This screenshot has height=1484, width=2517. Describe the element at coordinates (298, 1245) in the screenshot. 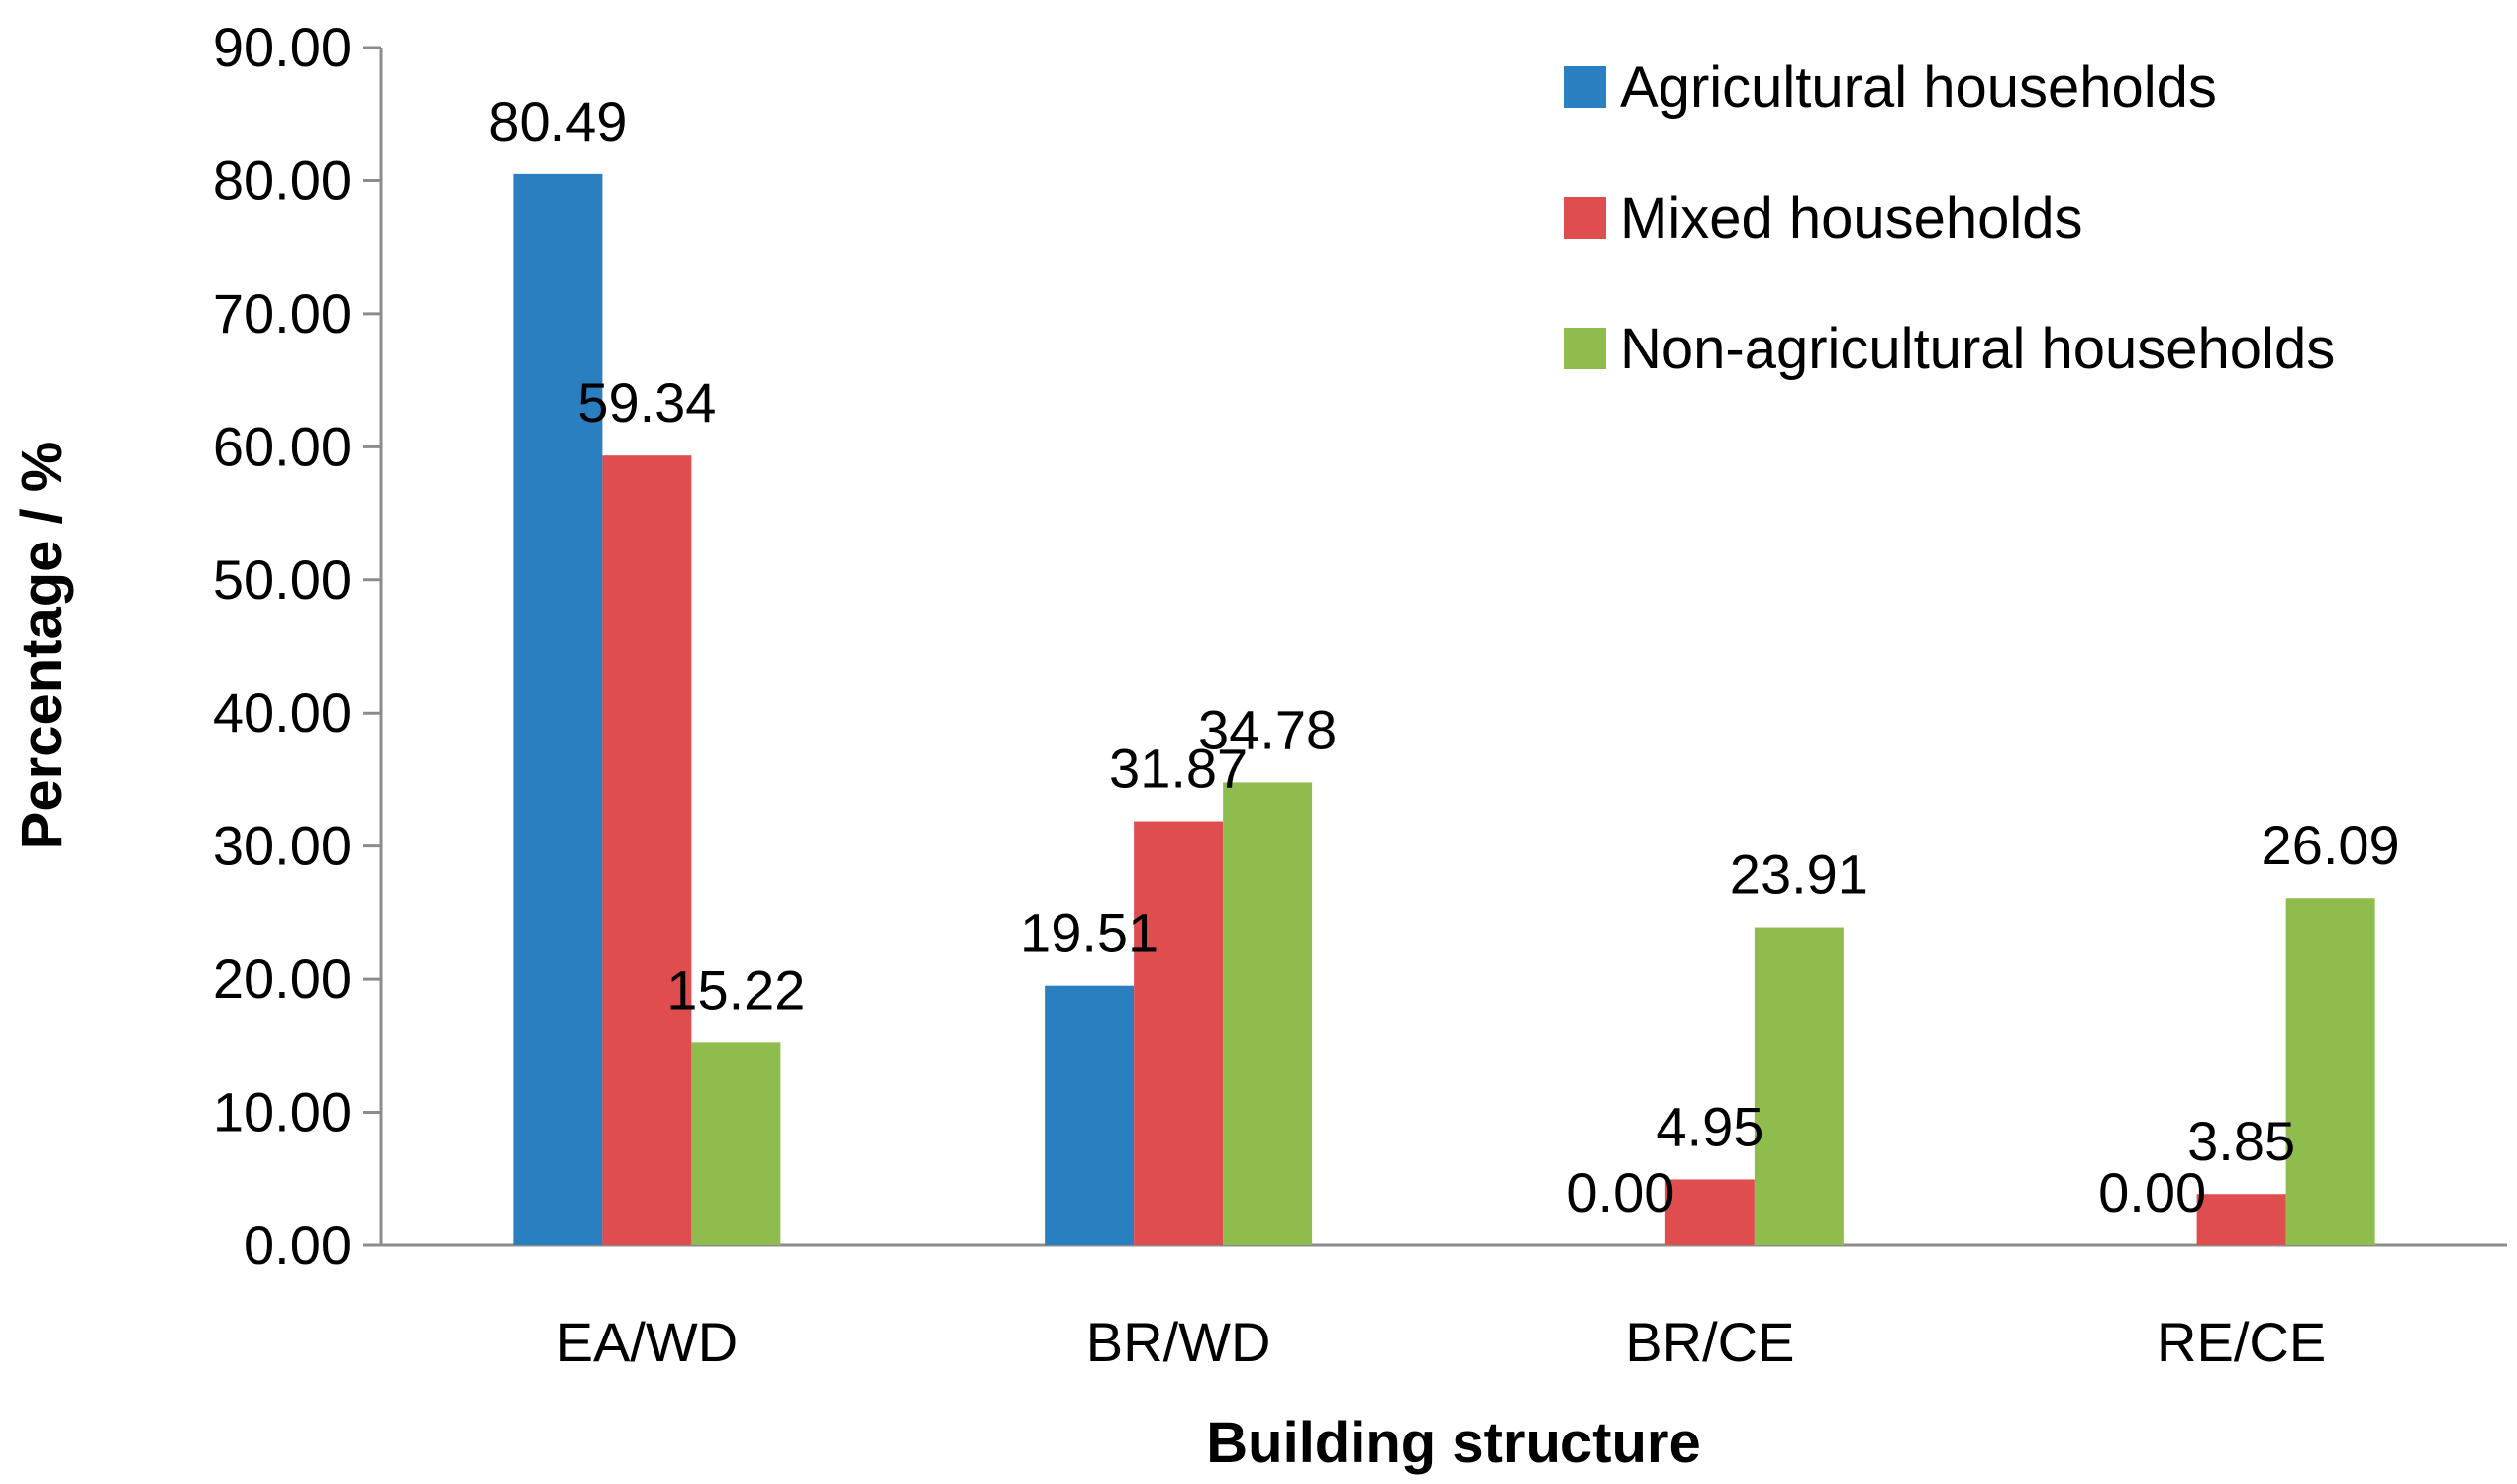

I see `y-tick-label: 0.00` at that location.